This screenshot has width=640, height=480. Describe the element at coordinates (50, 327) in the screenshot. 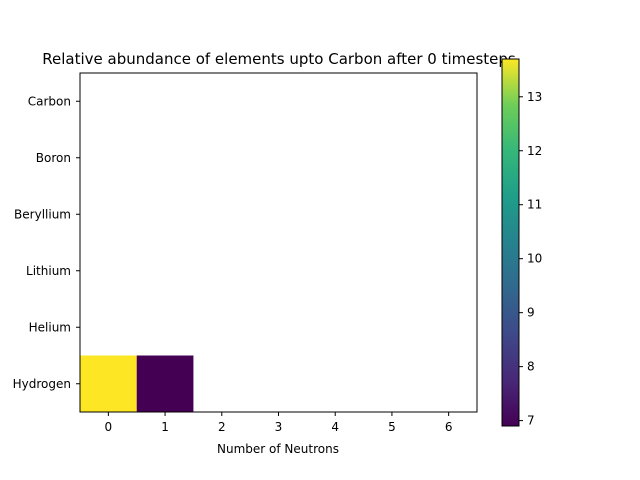

I see `y-tick-label-helium: Helium` at that location.